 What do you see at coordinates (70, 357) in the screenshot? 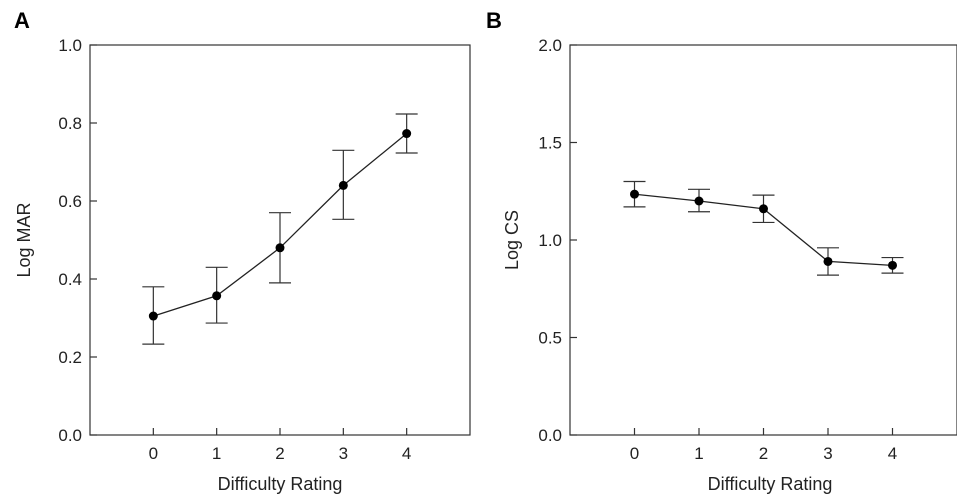
I see `y-tick-label: 0.2` at bounding box center [70, 357].